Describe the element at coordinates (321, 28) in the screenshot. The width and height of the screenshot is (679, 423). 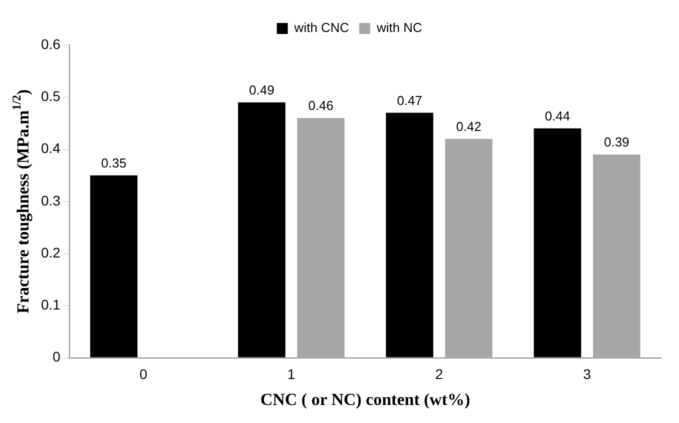
I see `legend-label: with CNC` at that location.